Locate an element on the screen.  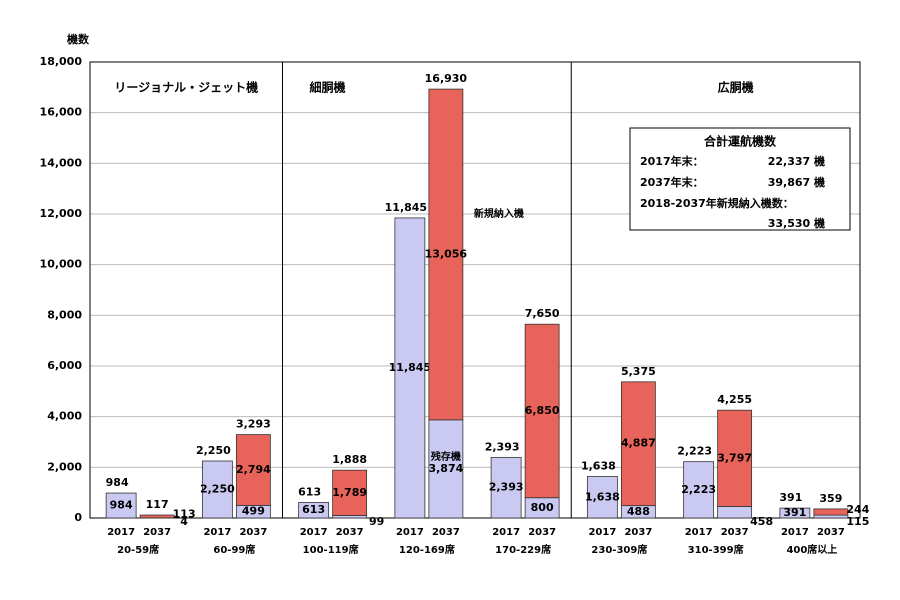
x-tick-label: 60-99席 is located at coordinates (234, 549).